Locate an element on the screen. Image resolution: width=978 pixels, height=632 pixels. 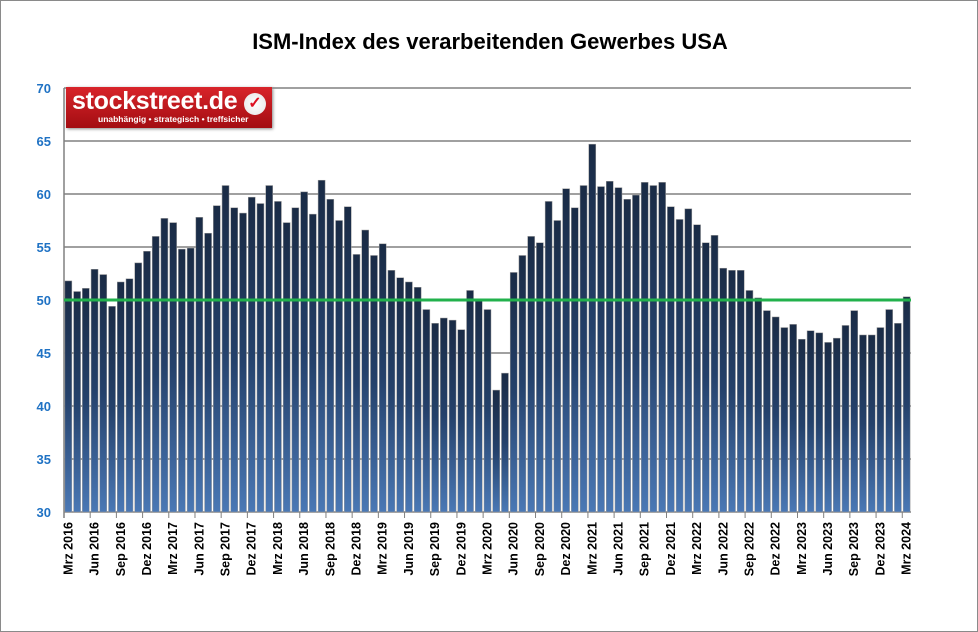
y-tick-label: 70 is located at coordinates (44, 88).